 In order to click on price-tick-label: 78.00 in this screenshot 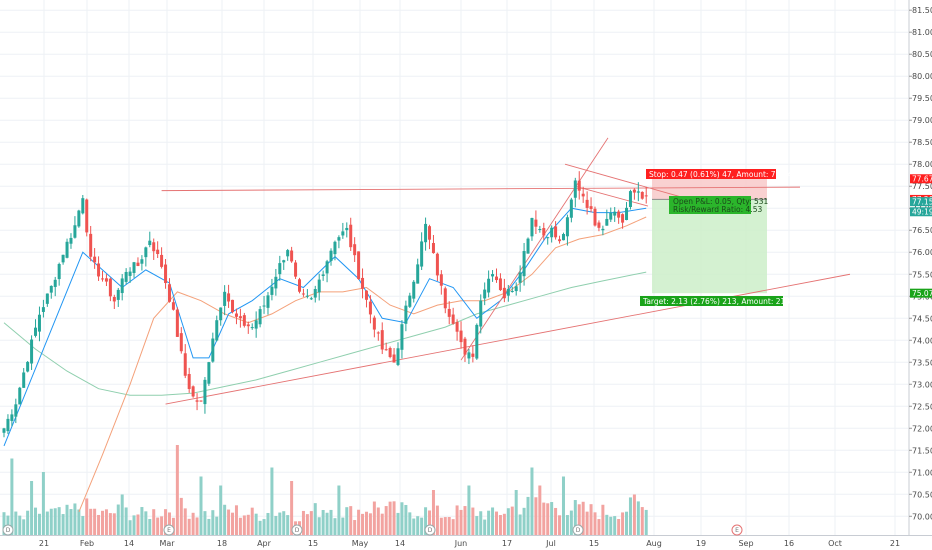, I will do `click(922, 164)`.